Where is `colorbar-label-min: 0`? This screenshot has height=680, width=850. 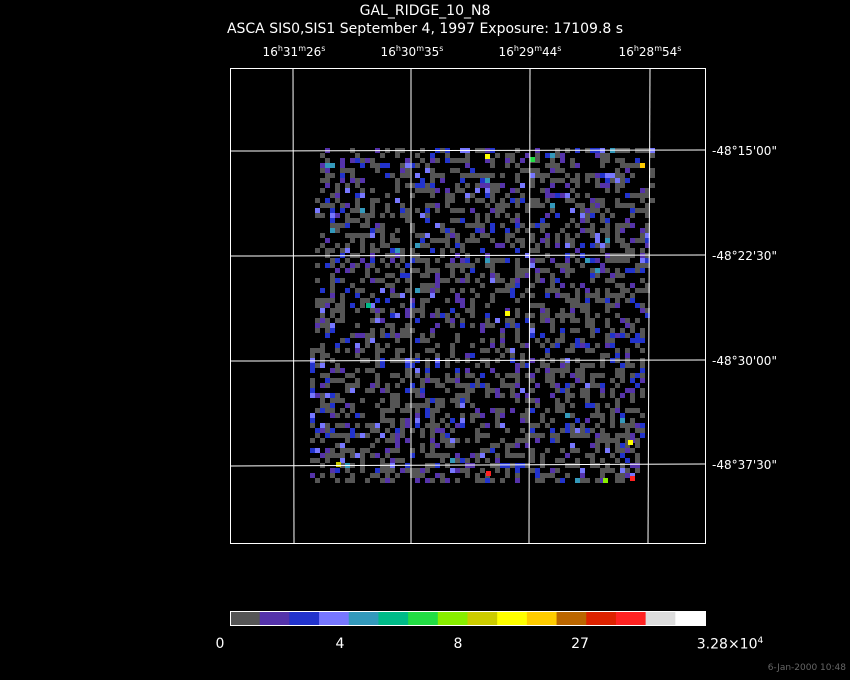 colorbar-label-min: 0 is located at coordinates (220, 644).